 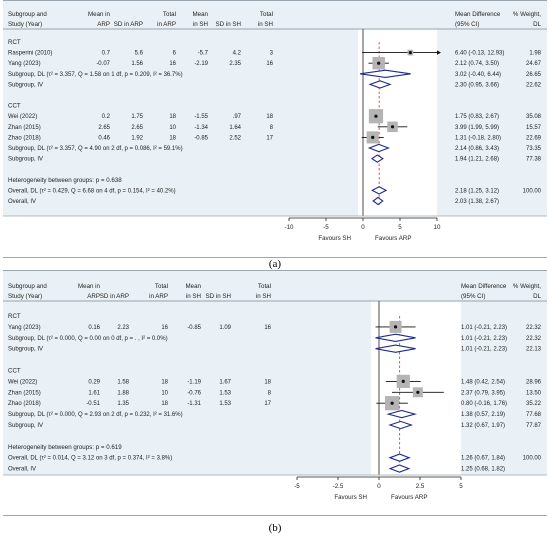 I want to click on effect-ci: 2.30 (0.95, 3.66), so click(x=477, y=85).